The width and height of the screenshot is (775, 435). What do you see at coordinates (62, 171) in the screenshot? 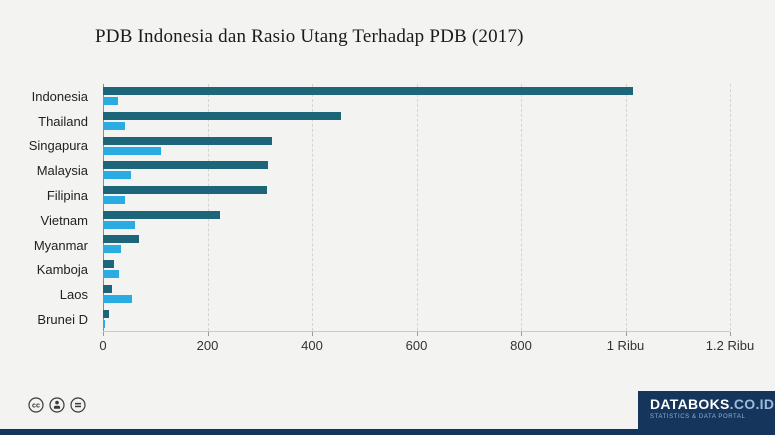
I see `y-axis-label: Malaysia` at bounding box center [62, 171].